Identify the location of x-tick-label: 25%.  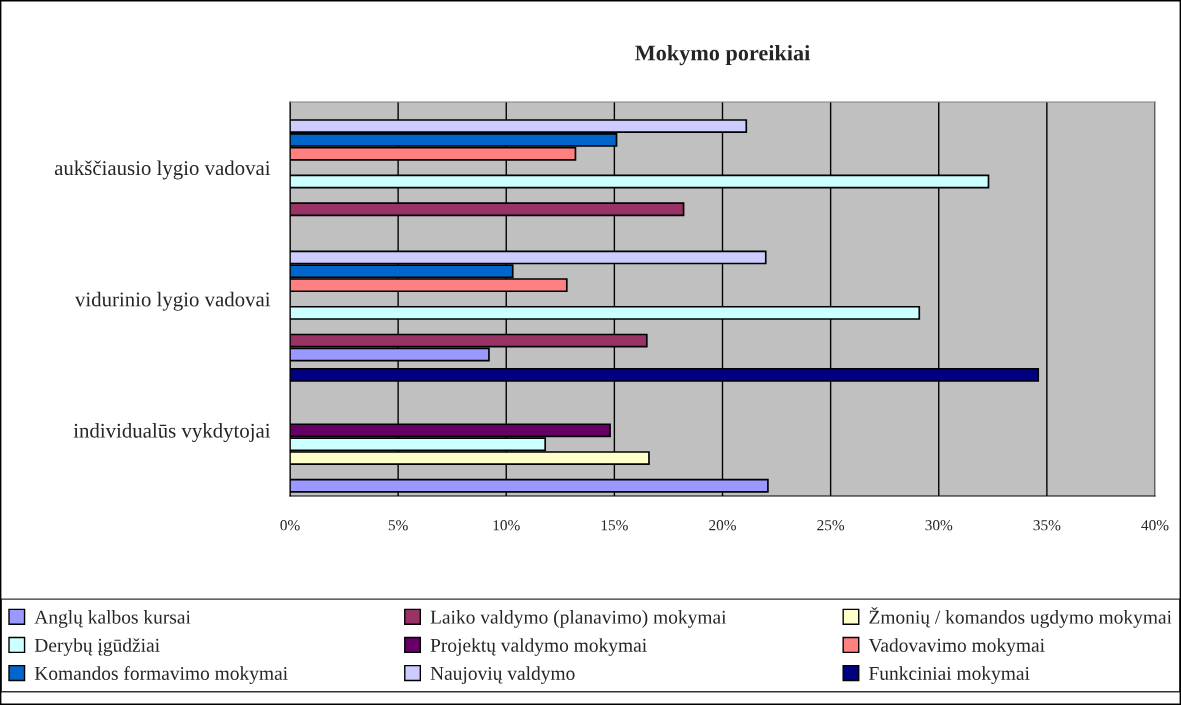
(831, 525).